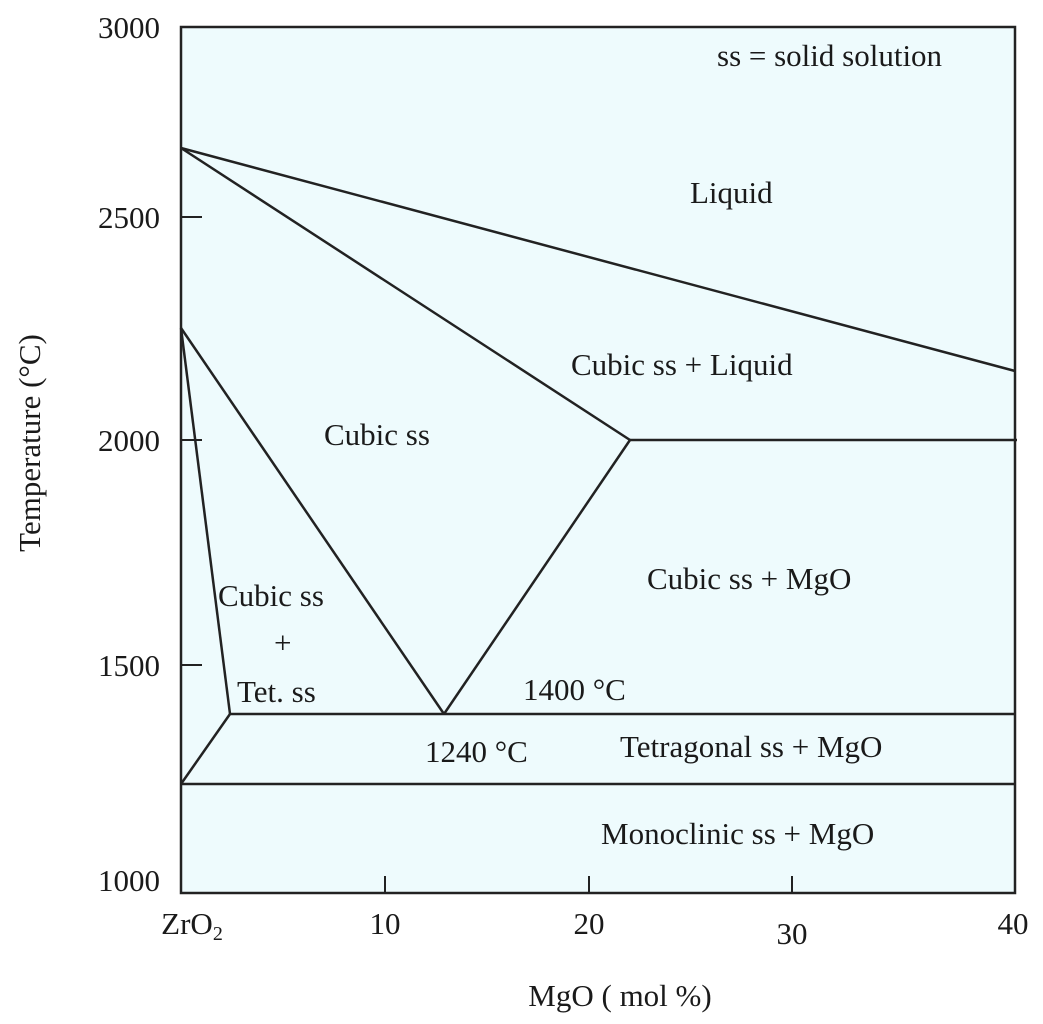  What do you see at coordinates (205, 521) in the screenshot?
I see `cubic-tet-left-line` at bounding box center [205, 521].